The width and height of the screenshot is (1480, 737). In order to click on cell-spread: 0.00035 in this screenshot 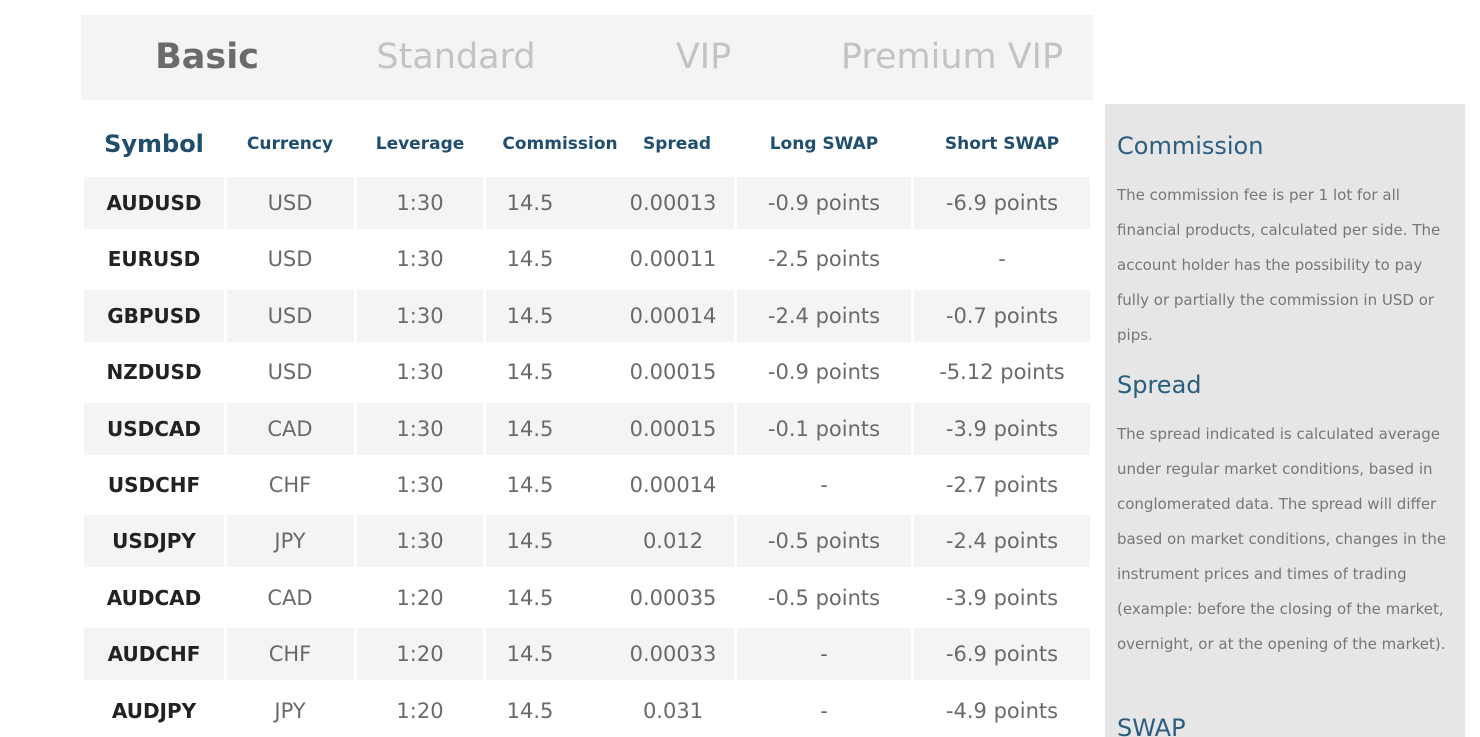, I will do `click(673, 597)`.